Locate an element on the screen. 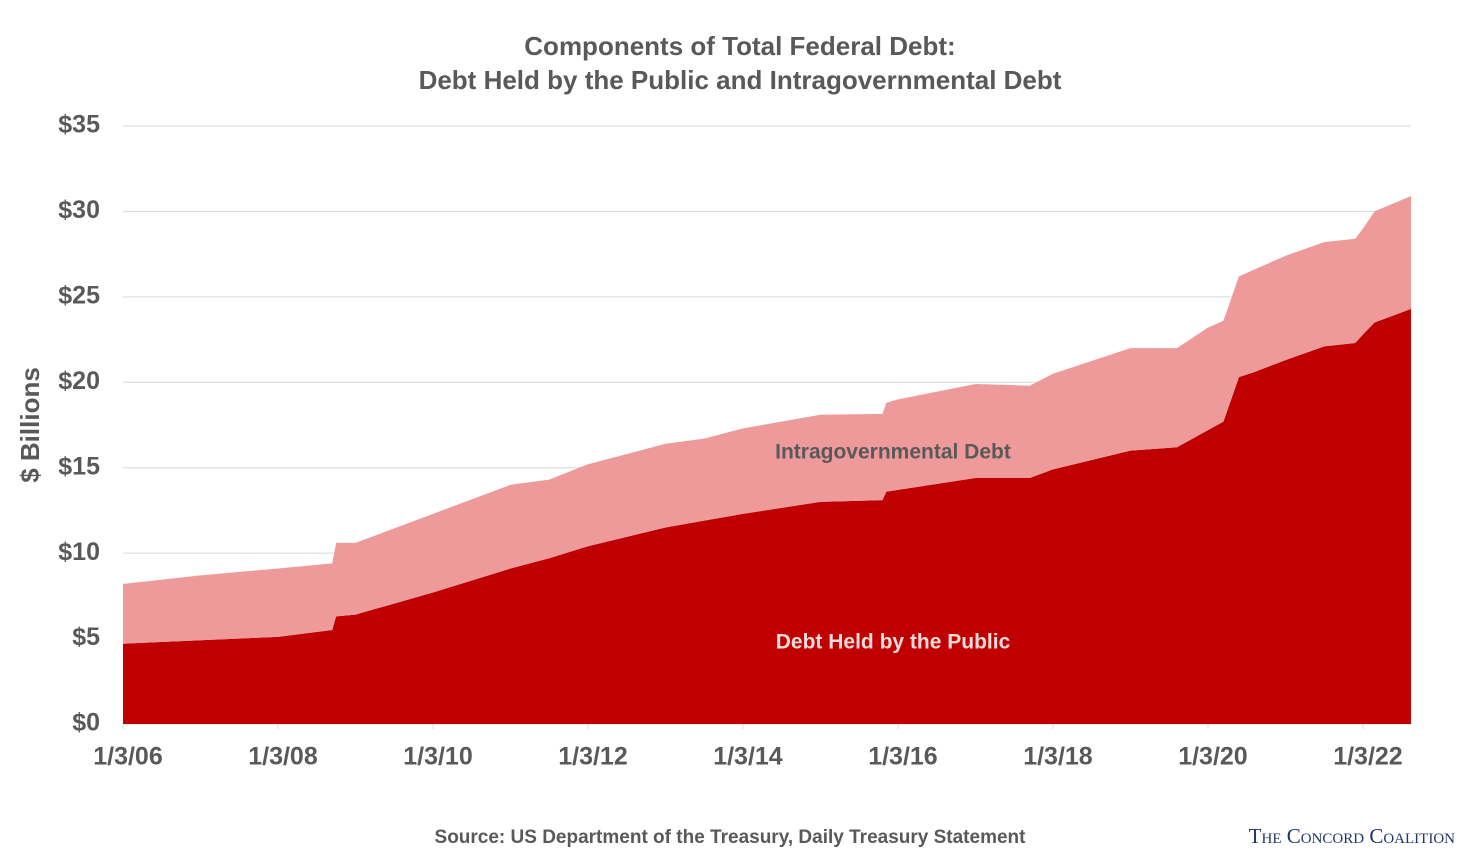 The height and width of the screenshot is (863, 1480). x-tick-label: 1/3/12 is located at coordinates (593, 757).